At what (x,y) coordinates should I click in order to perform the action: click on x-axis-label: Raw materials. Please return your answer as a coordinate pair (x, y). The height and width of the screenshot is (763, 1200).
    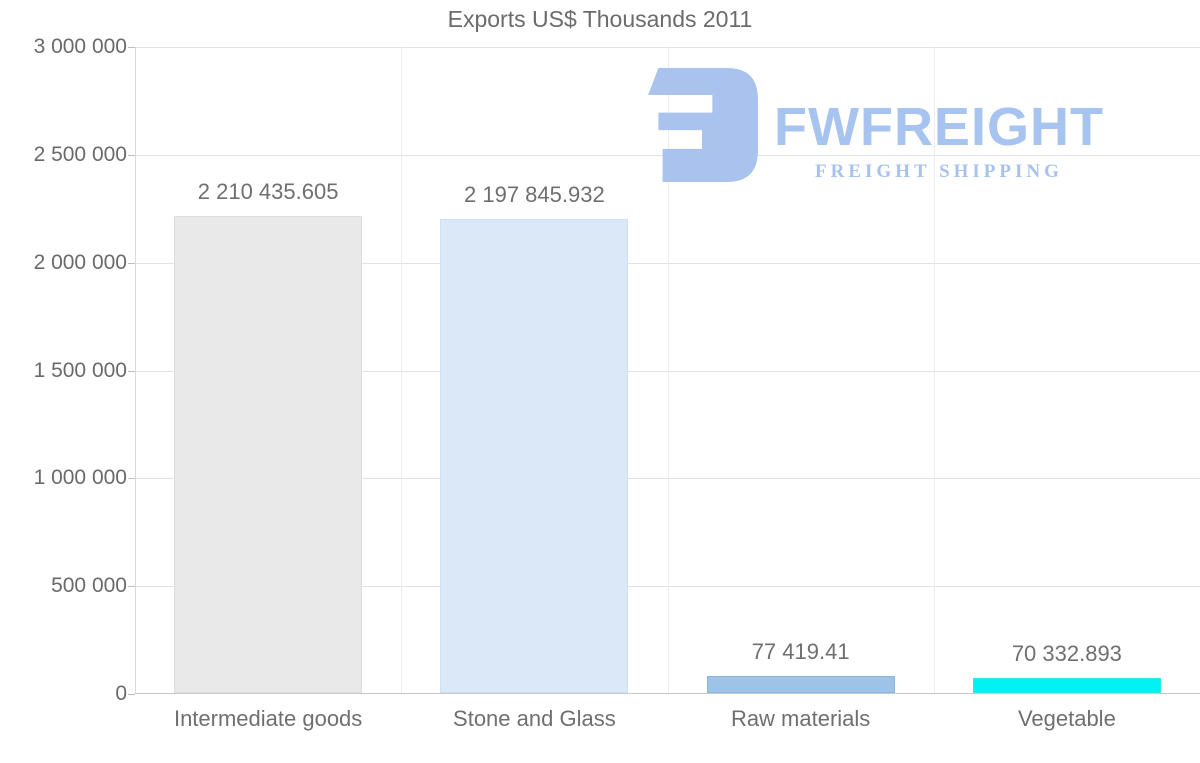
    Looking at the image, I should click on (800, 718).